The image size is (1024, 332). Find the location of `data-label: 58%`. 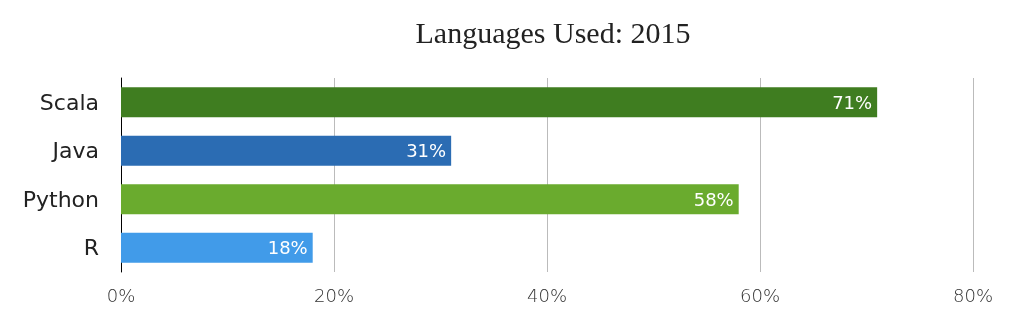

data-label: 58% is located at coordinates (713, 199).